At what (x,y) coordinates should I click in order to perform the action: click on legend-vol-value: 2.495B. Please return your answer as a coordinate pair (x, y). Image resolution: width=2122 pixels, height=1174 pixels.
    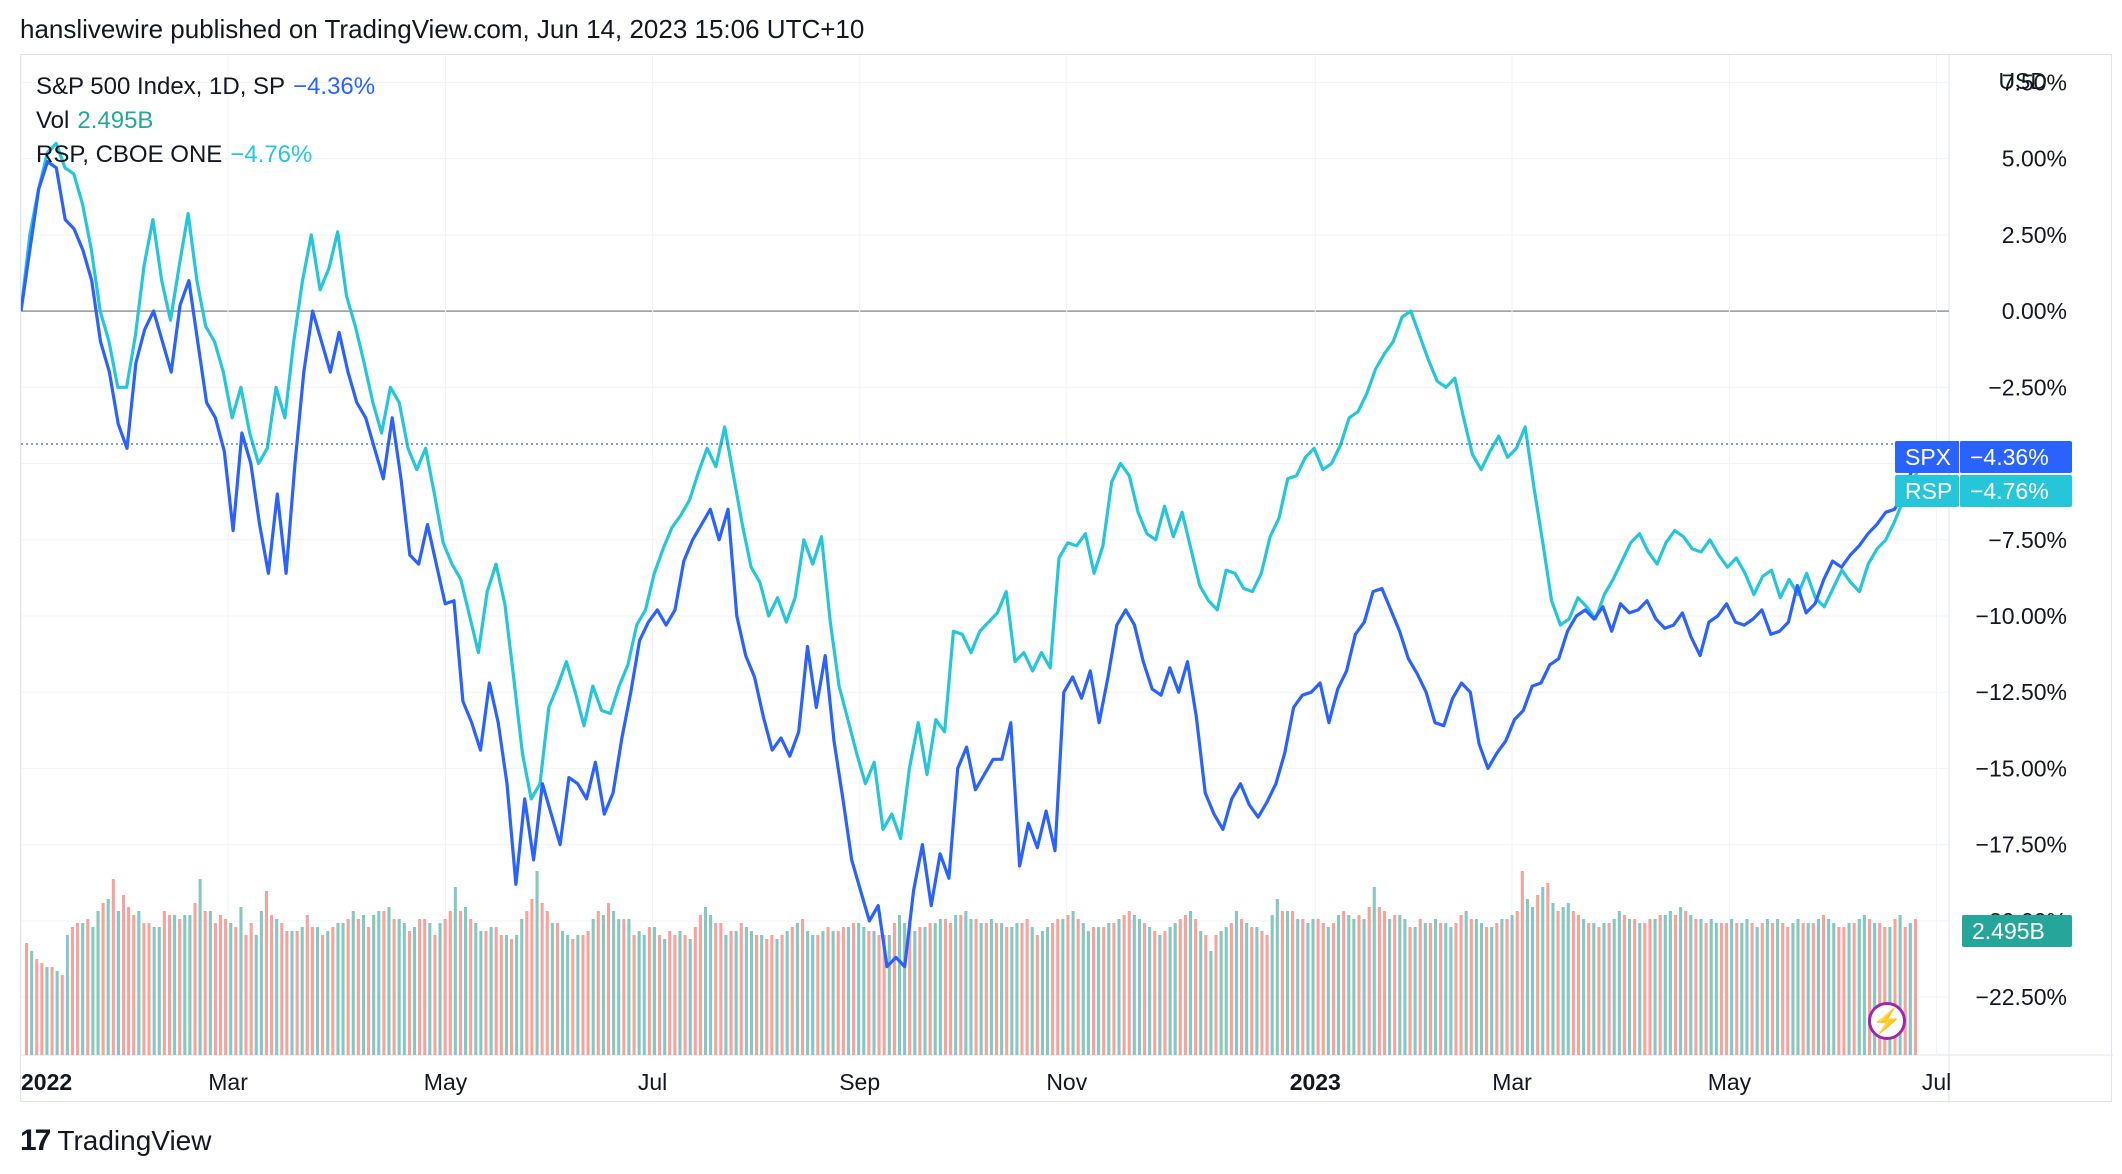
    Looking at the image, I should click on (115, 120).